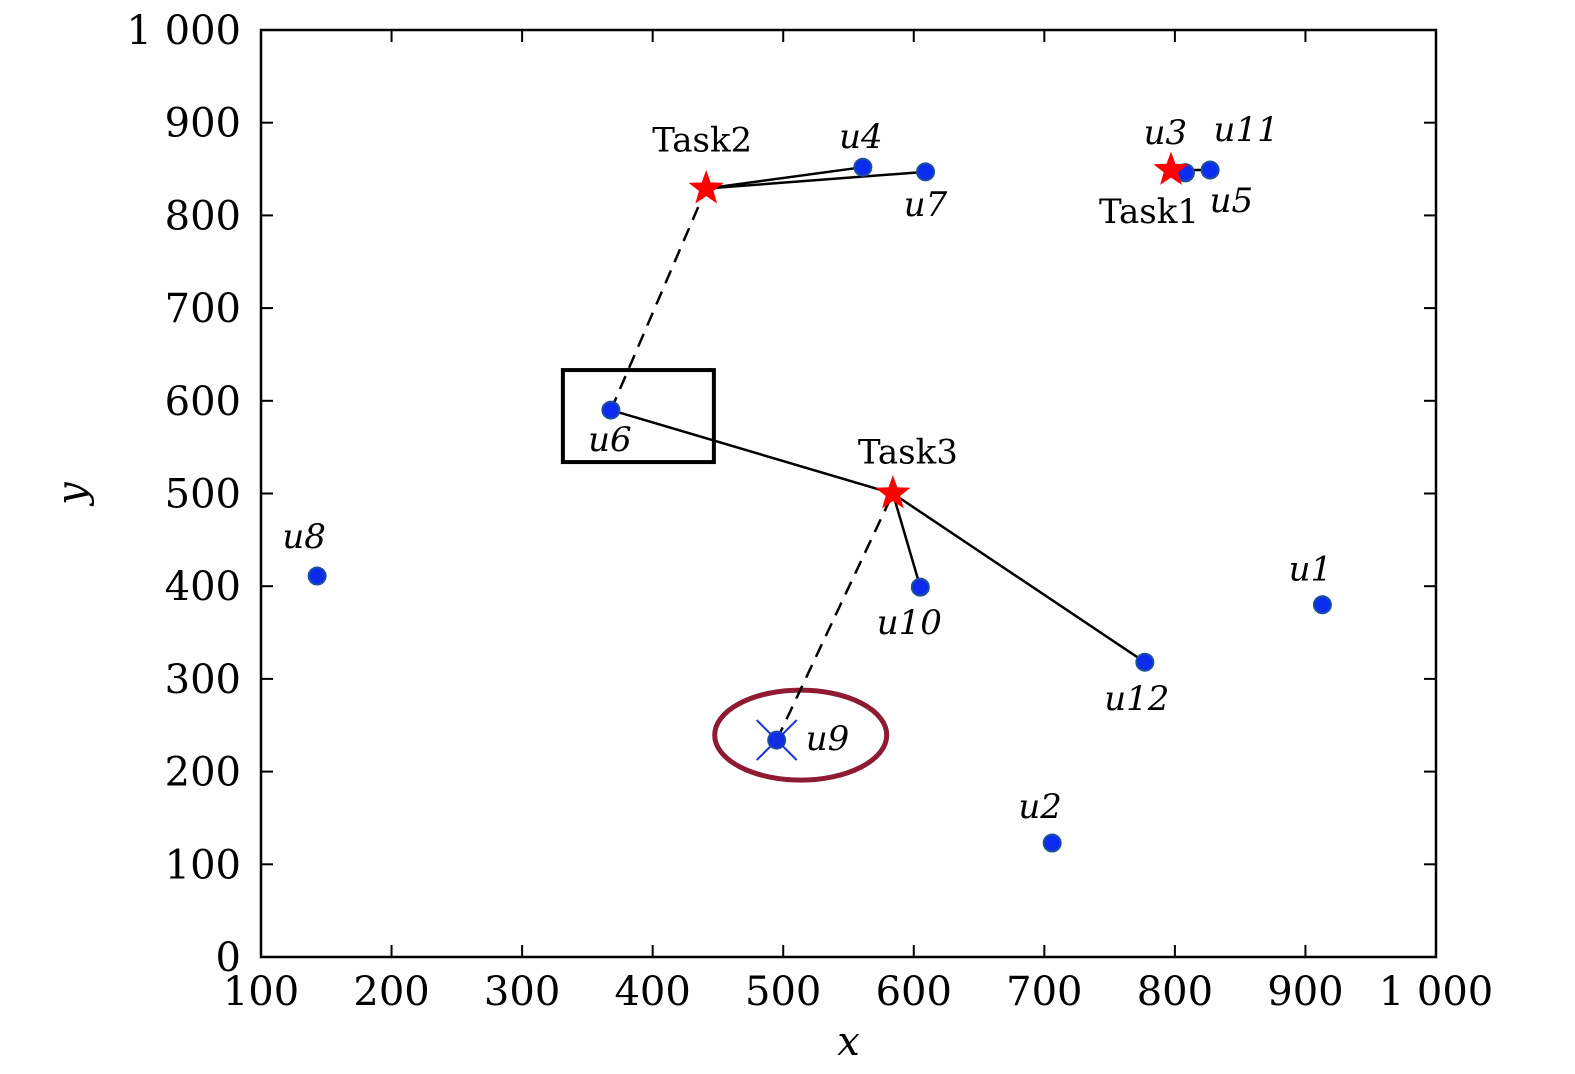 Image resolution: width=1575 pixels, height=1074 pixels. I want to click on y-tick-label: 900, so click(203, 124).